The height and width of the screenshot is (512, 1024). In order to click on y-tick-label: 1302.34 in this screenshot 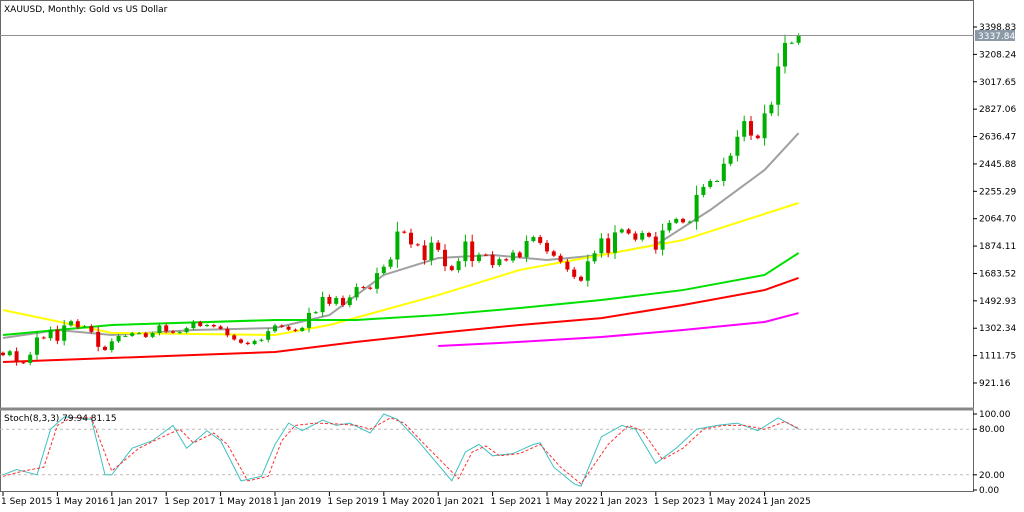, I will do `click(997, 329)`.